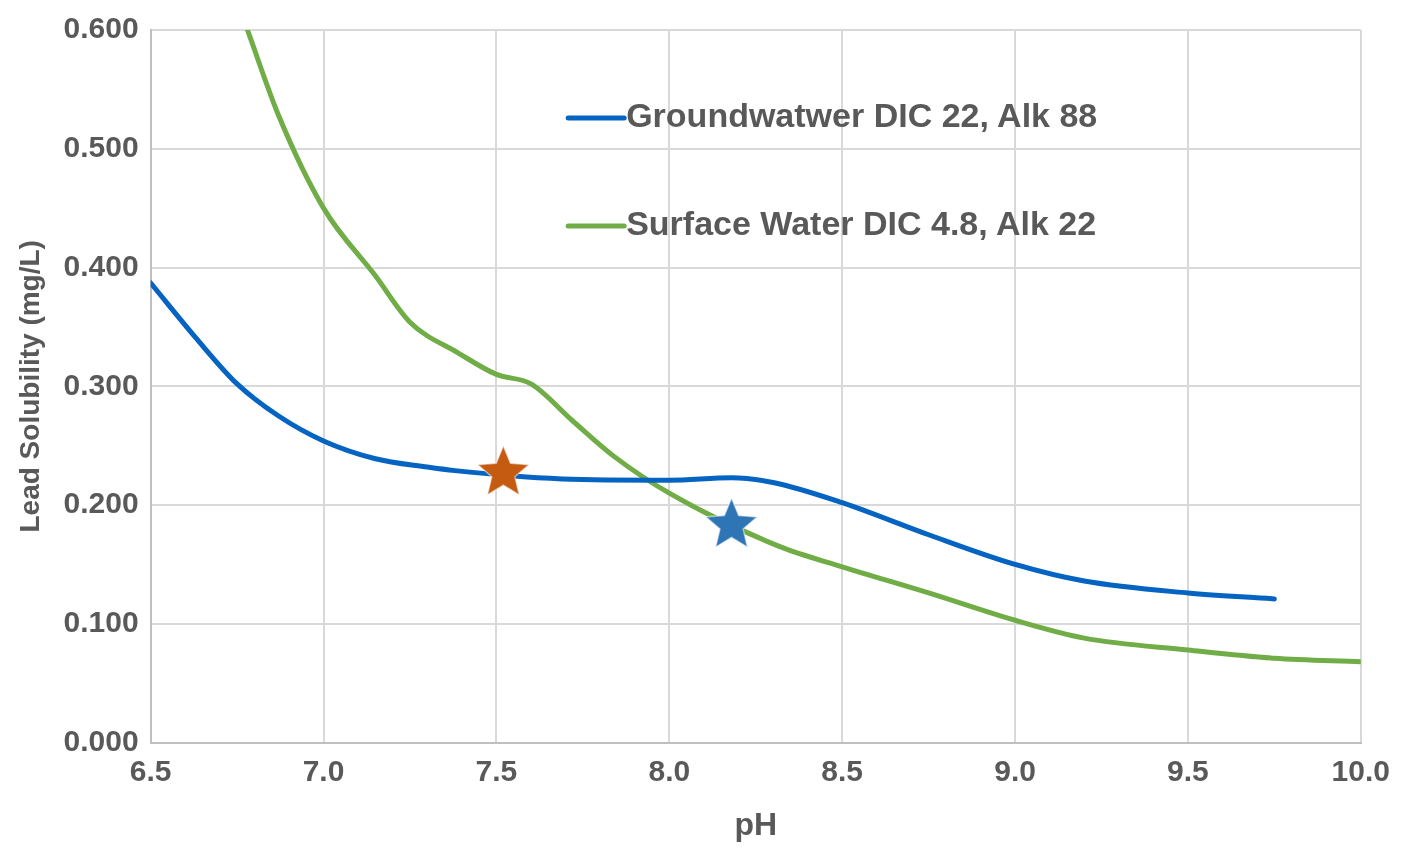 The image size is (1402, 854). I want to click on y-tick-label: 0.200, so click(101, 503).